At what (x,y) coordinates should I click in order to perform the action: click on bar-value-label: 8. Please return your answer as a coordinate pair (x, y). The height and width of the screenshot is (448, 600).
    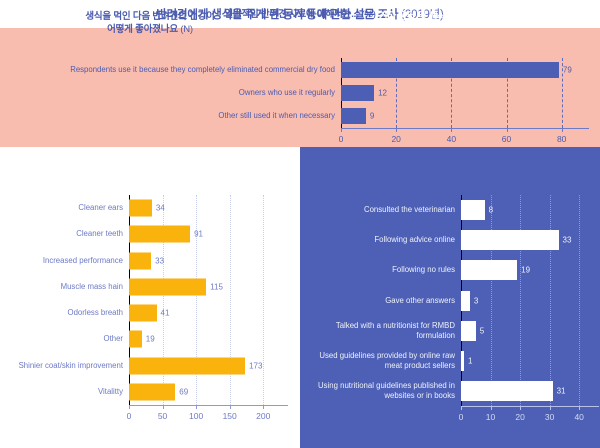
    Looking at the image, I should click on (491, 210).